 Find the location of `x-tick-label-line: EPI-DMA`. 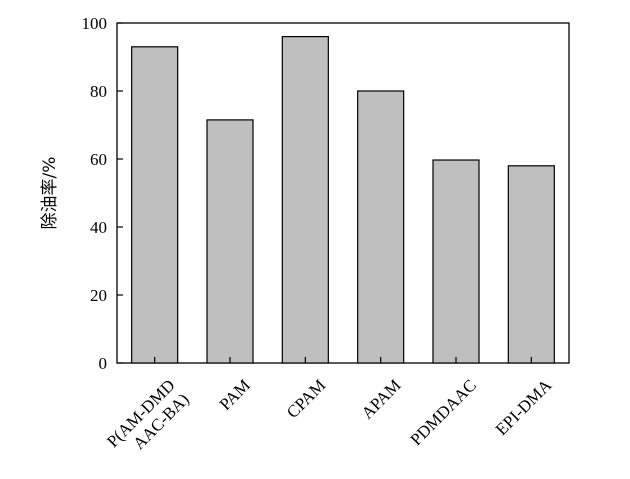

x-tick-label-line: EPI-DMA is located at coordinates (524, 407).